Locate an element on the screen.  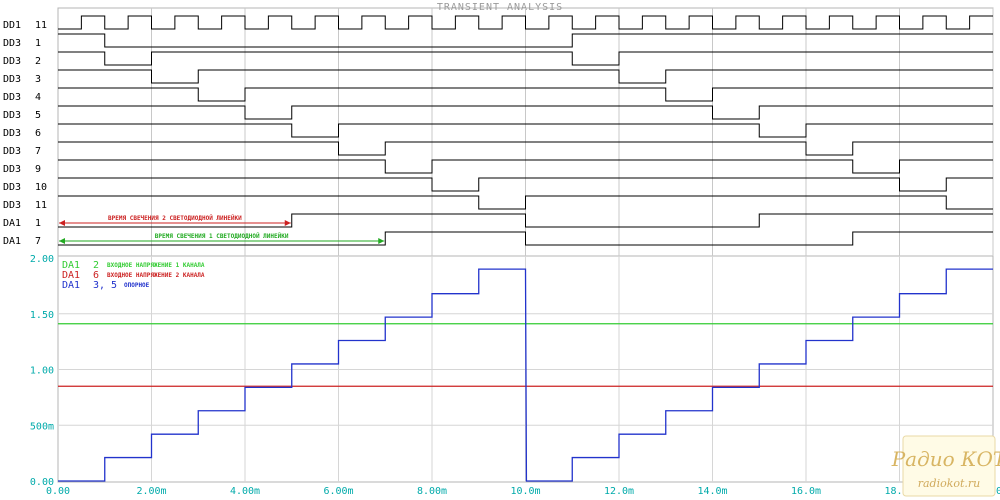
watermark-box is located at coordinates (949, 466).